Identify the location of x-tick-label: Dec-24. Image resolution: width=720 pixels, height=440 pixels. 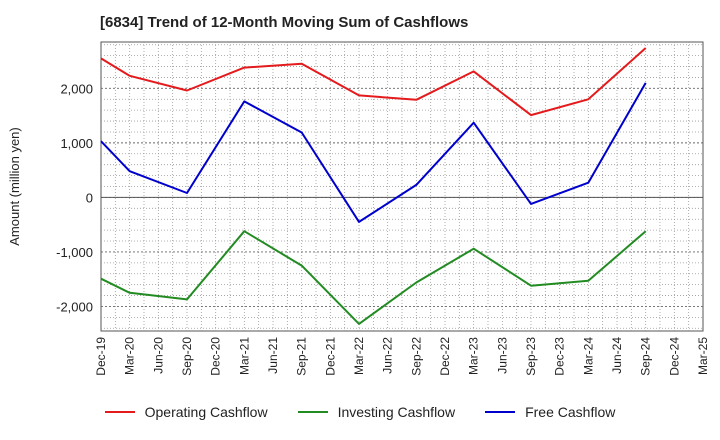
(674, 356).